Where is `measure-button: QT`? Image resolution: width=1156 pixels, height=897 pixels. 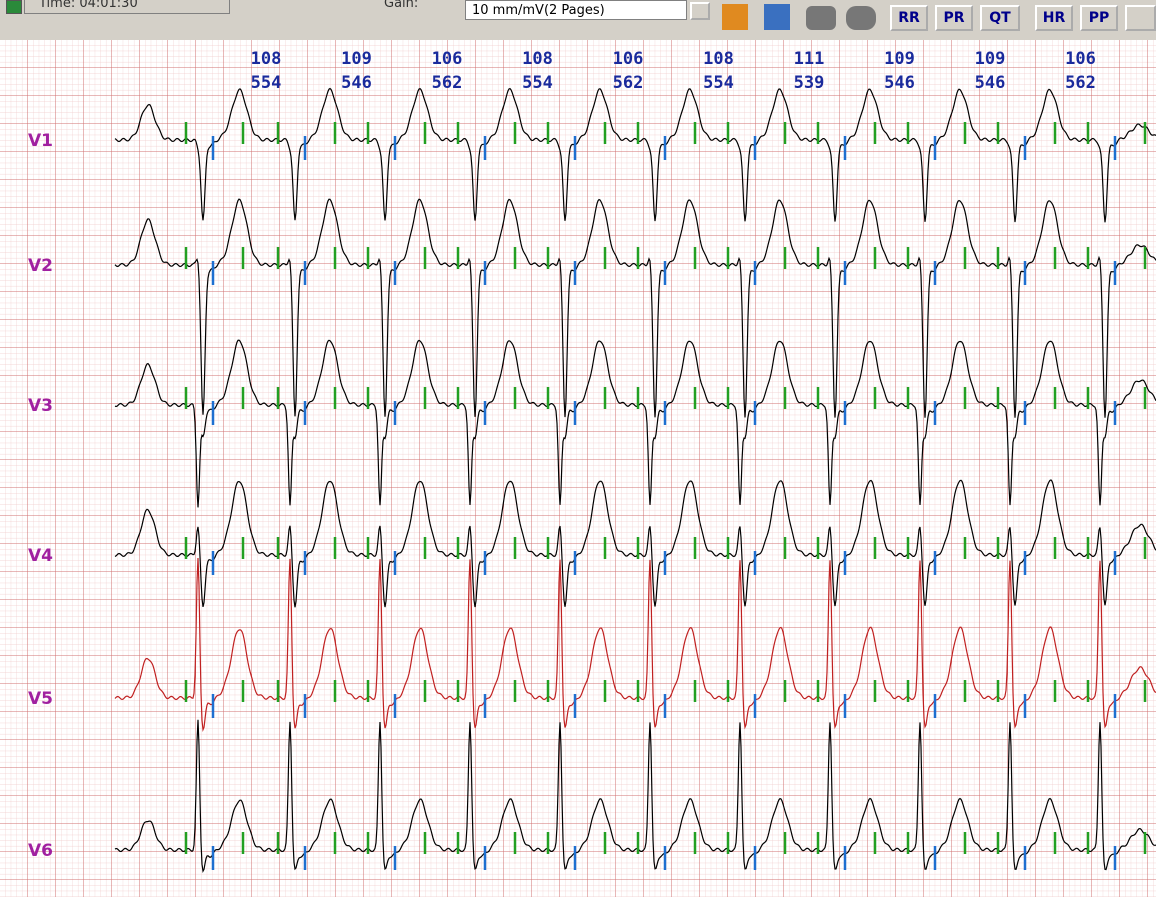
measure-button: QT is located at coordinates (1000, 18).